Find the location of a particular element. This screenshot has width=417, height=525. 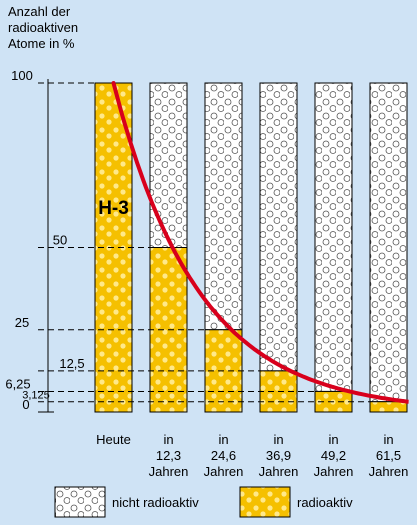

y-tick-label: 3,125 is located at coordinates (36, 396).